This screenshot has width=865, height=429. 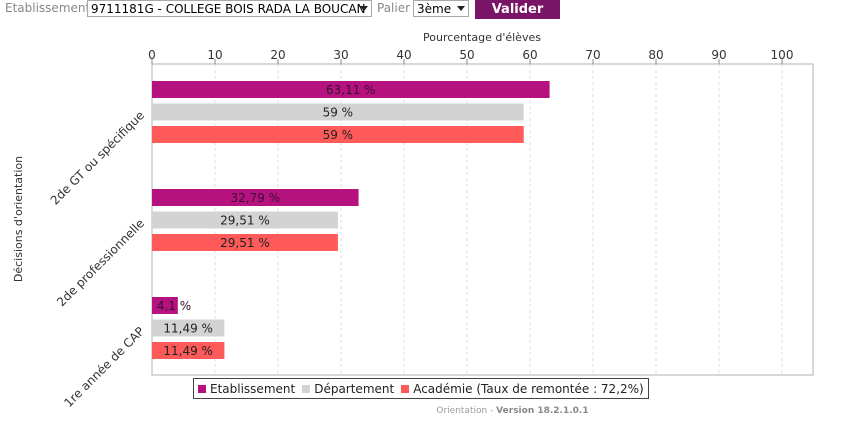 What do you see at coordinates (432, 411) in the screenshot?
I see `version-footer: Orientation - Version 18.2.1.0.1` at bounding box center [432, 411].